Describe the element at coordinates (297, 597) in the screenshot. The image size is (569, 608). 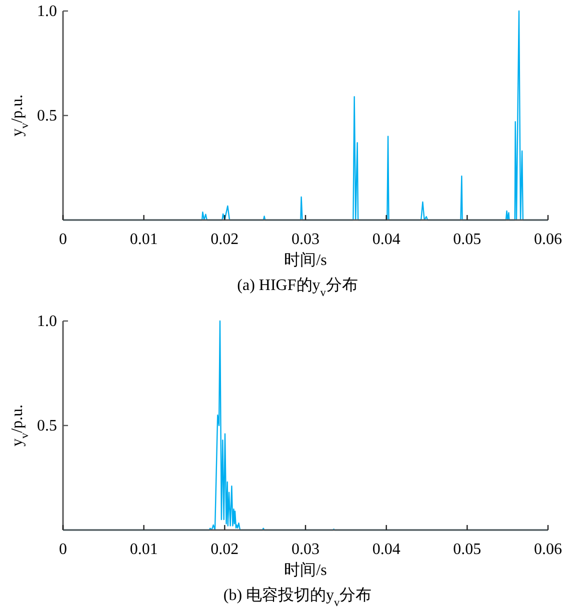
I see `text: (b) 电容投切的y$_{v}$分布` at that location.